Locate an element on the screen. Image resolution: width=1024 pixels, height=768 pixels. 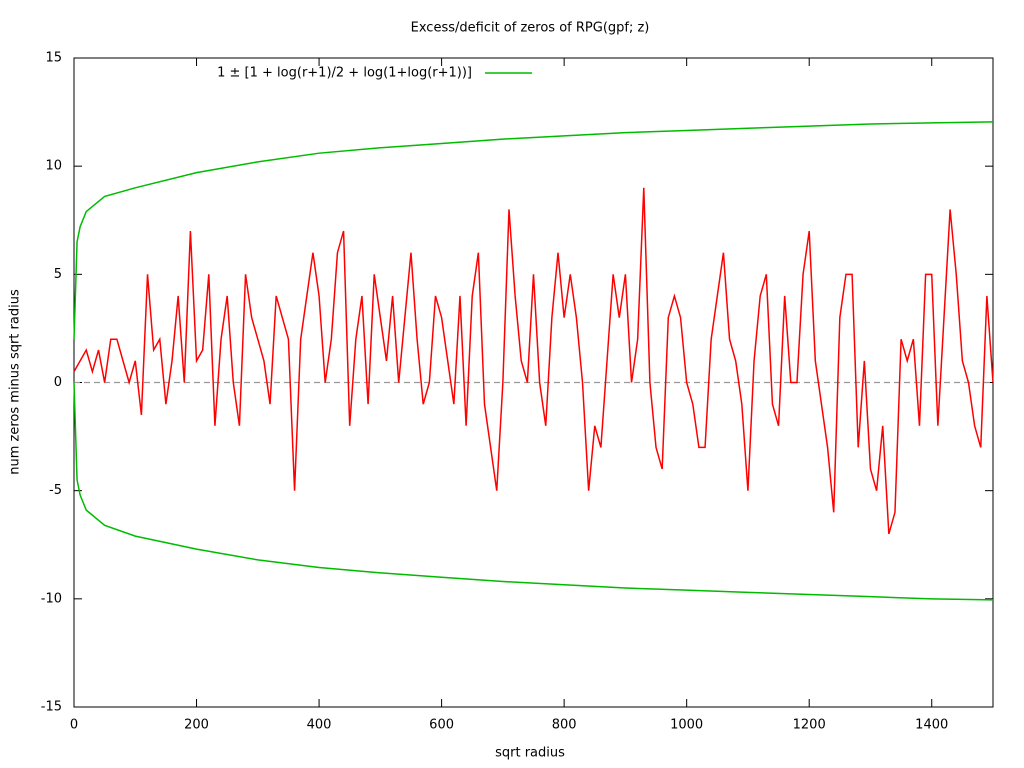
y-tick-label: -5 is located at coordinates (55, 490).